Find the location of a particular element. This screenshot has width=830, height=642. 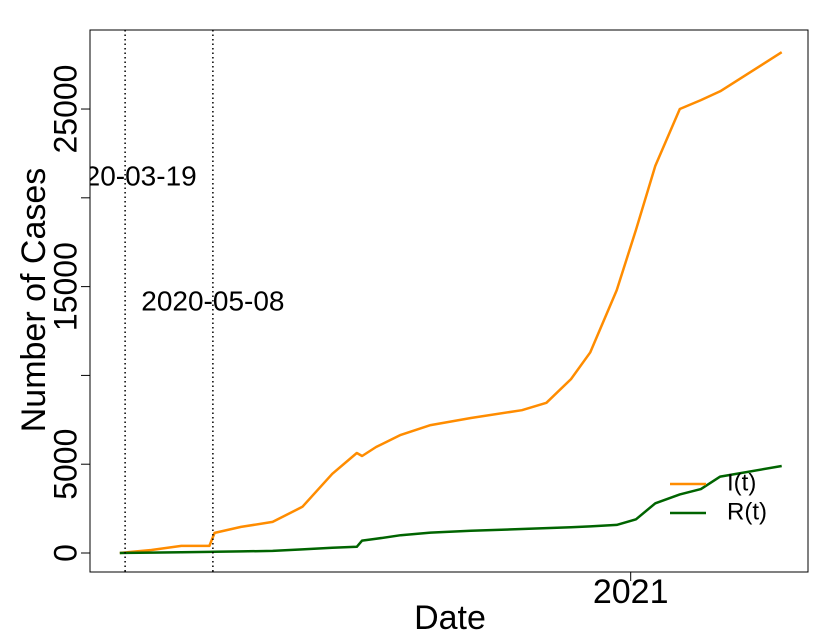

y-tick-label: 15000 is located at coordinates (65, 286).